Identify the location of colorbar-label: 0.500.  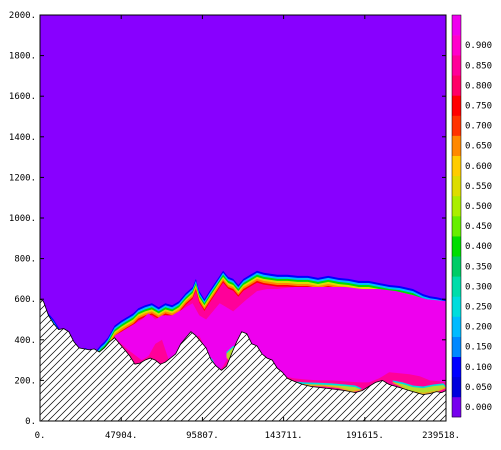
(478, 207).